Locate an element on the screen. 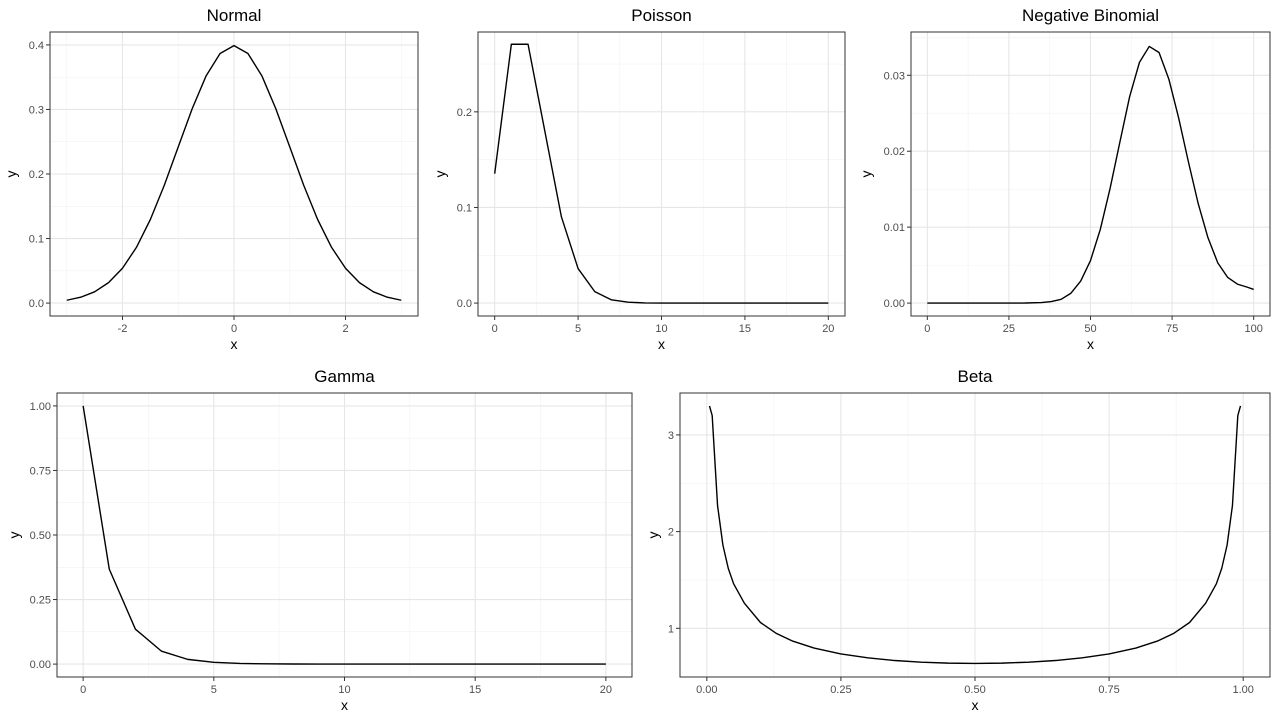  poisson-x-tick-label: 15 is located at coordinates (745, 329).